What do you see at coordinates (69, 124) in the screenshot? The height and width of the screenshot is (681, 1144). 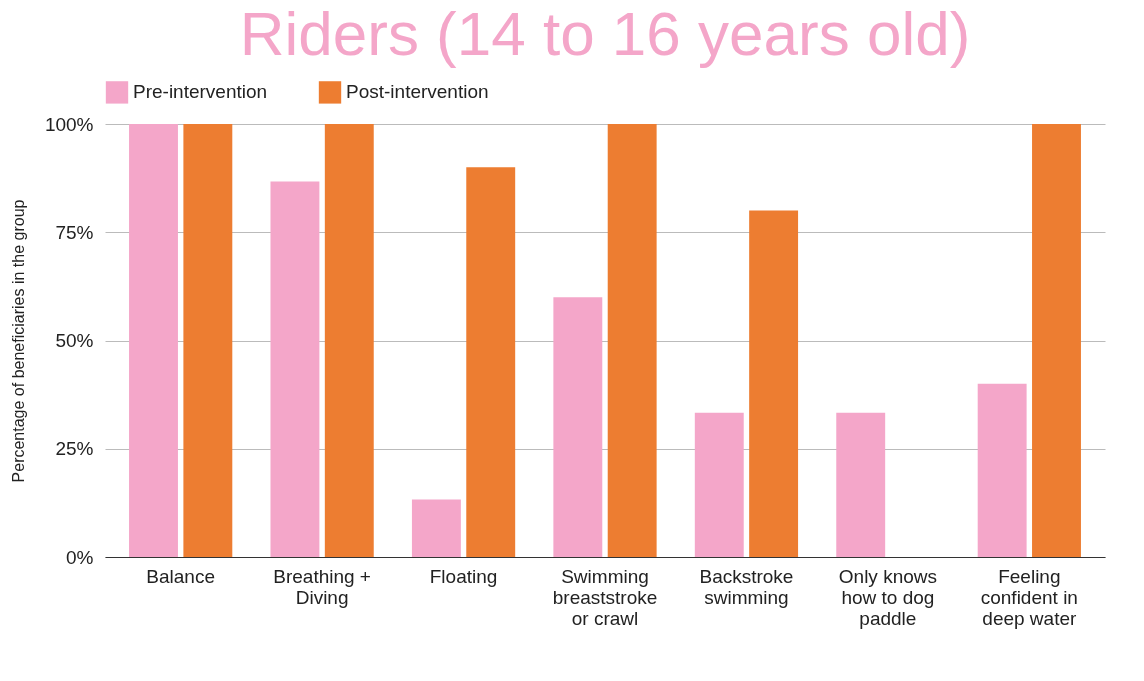 I see `y-tick-label: 100%` at bounding box center [69, 124].